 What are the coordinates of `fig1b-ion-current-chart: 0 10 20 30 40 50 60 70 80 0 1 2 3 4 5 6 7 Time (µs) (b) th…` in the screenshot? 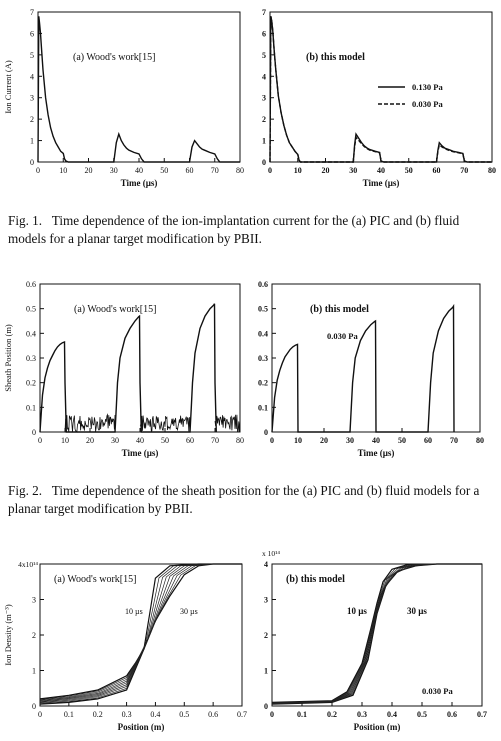 It's located at (375, 97).